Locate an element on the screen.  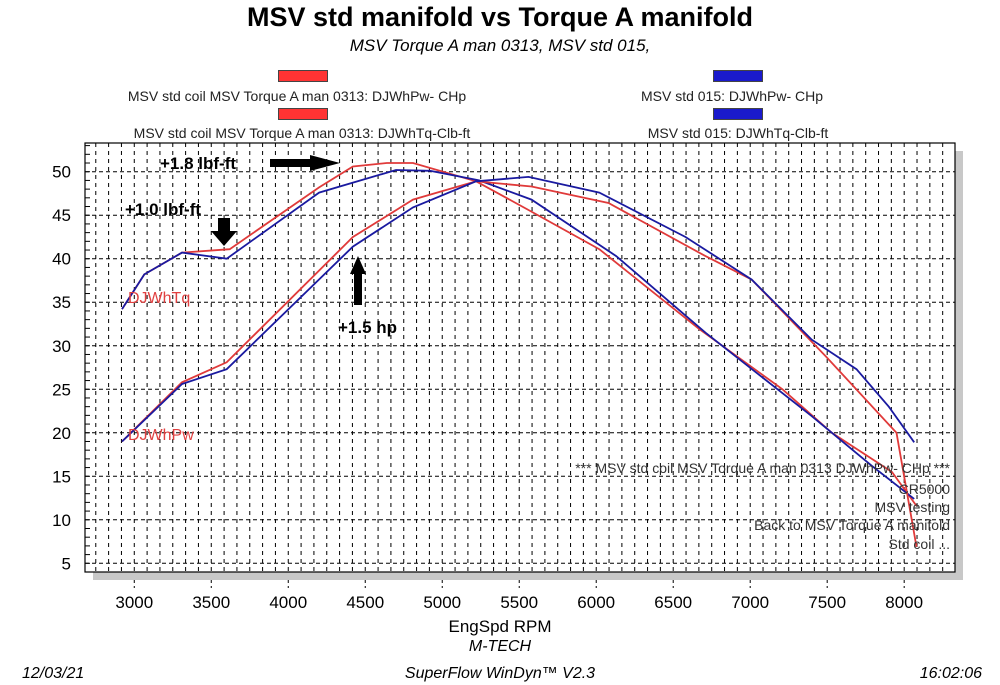
test-note: CR5000 is located at coordinates (925, 489).